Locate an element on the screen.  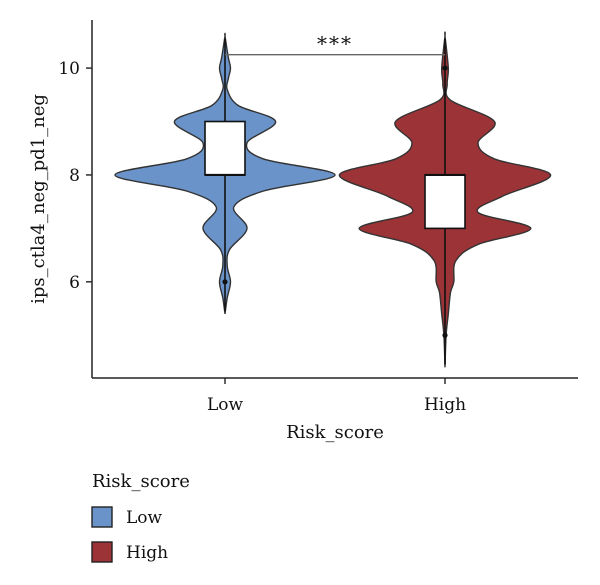
box-low is located at coordinates (225, 148).